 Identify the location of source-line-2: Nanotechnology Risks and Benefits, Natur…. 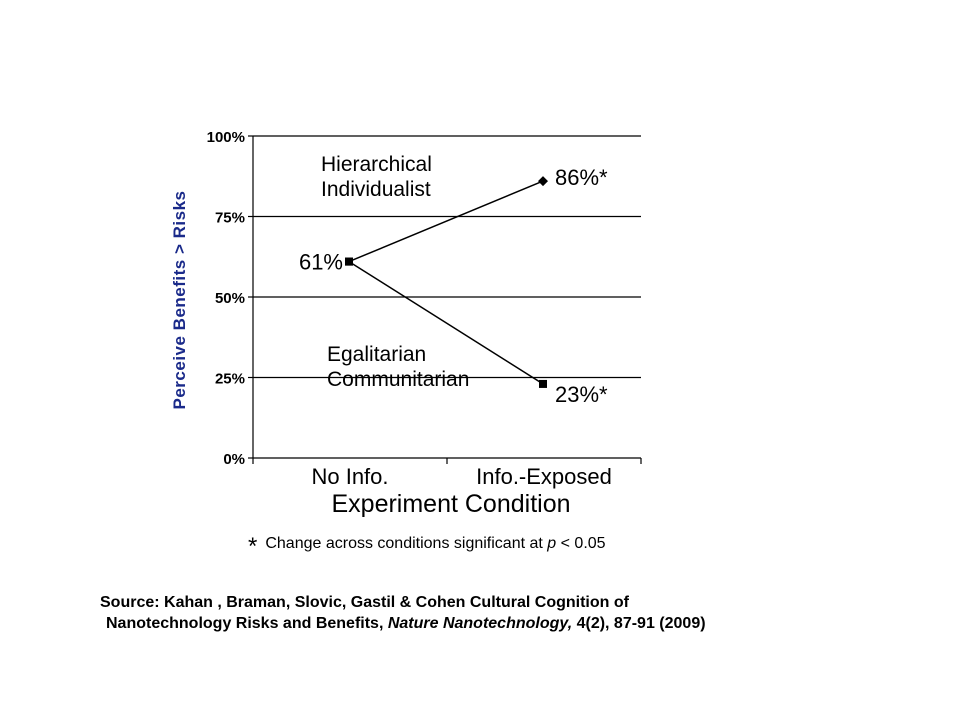
(403, 623).